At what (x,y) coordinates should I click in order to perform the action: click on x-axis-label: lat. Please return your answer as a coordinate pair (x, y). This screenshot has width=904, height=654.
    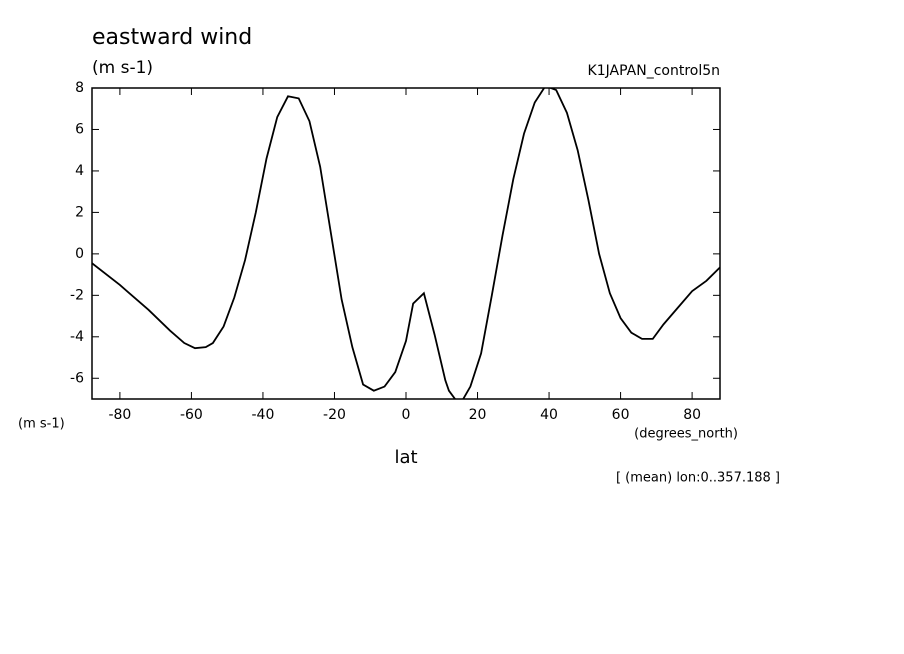
    Looking at the image, I should click on (405, 457).